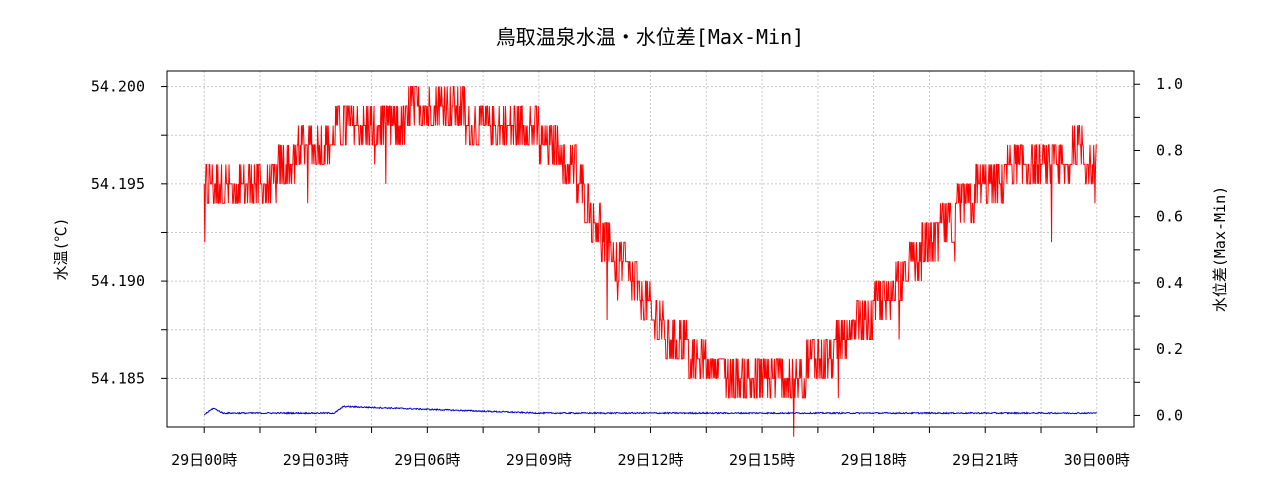 The height and width of the screenshot is (500, 1280). What do you see at coordinates (985, 460) in the screenshot?
I see `x-tick-label: 29日21時` at bounding box center [985, 460].